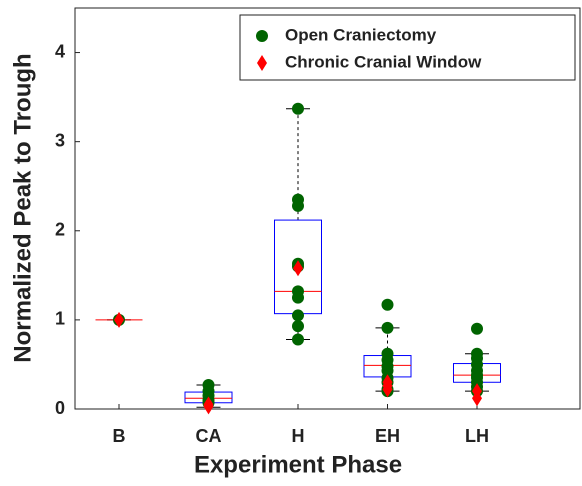 This screenshot has height=486, width=582. I want to click on y-tick-label: 2, so click(60, 230).